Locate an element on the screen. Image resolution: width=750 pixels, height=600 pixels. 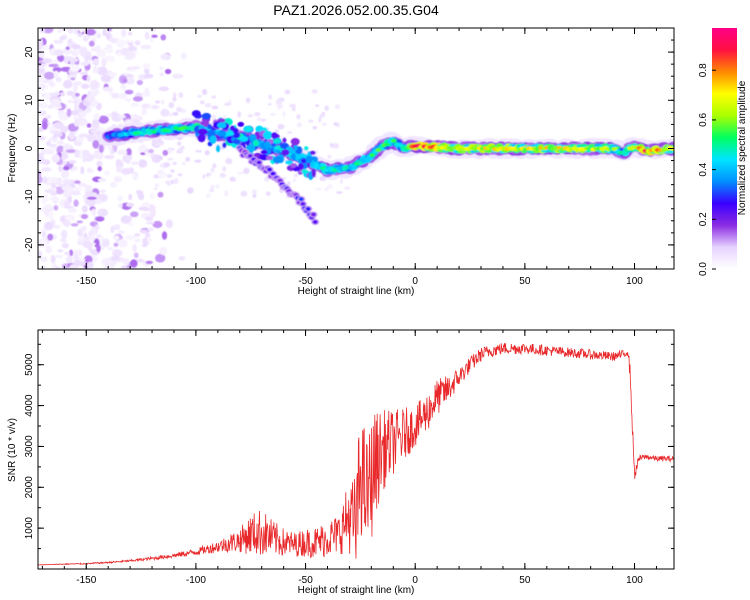
colorbar-tick-label: 0.2 is located at coordinates (703, 219).